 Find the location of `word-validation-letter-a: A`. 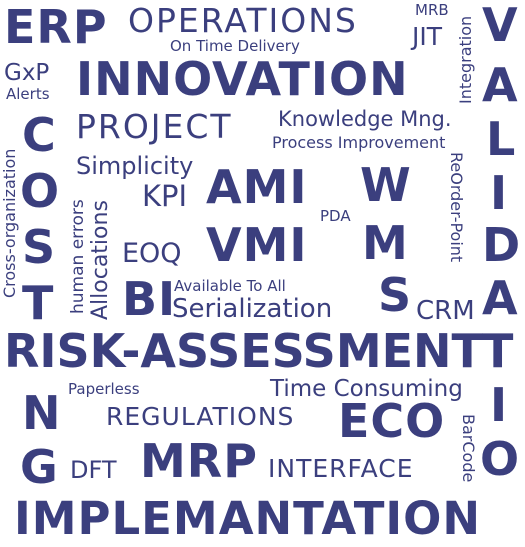

word-validation-letter-a: A is located at coordinates (500, 85).